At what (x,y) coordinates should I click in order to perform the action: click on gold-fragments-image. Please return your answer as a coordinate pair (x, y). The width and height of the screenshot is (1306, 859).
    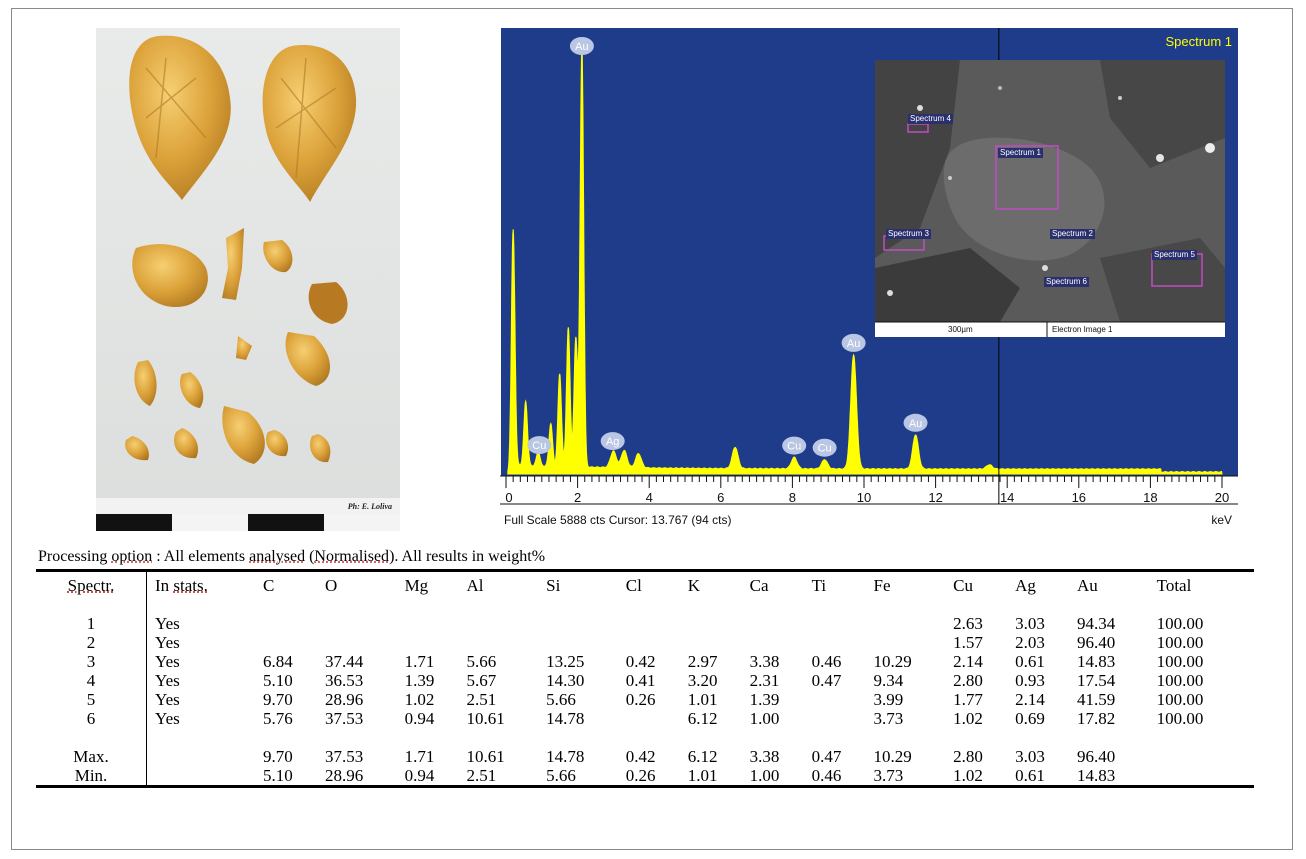
    Looking at the image, I should click on (248, 279).